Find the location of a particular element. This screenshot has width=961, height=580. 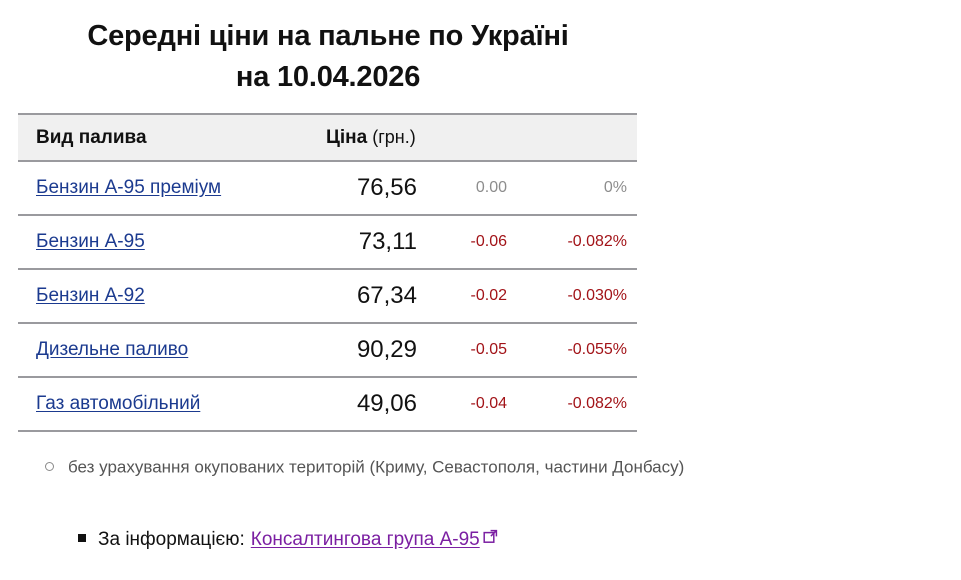

source-link: Консалтингова група А-95 is located at coordinates (365, 539).